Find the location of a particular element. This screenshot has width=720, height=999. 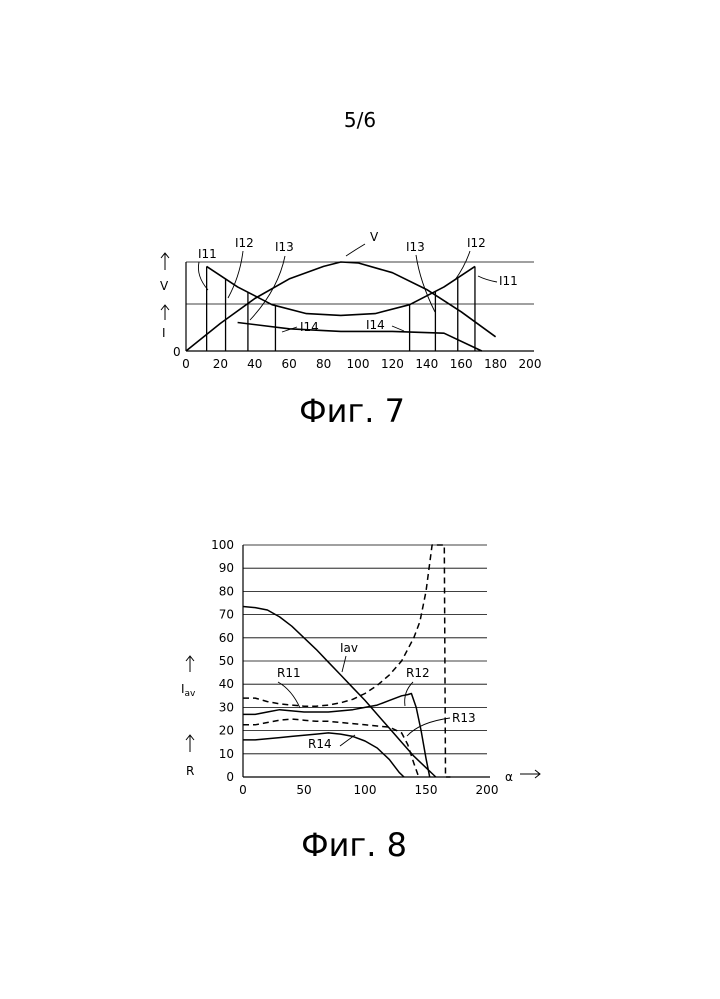

fig7-leader-i14-right is located at coordinates (398, 328).